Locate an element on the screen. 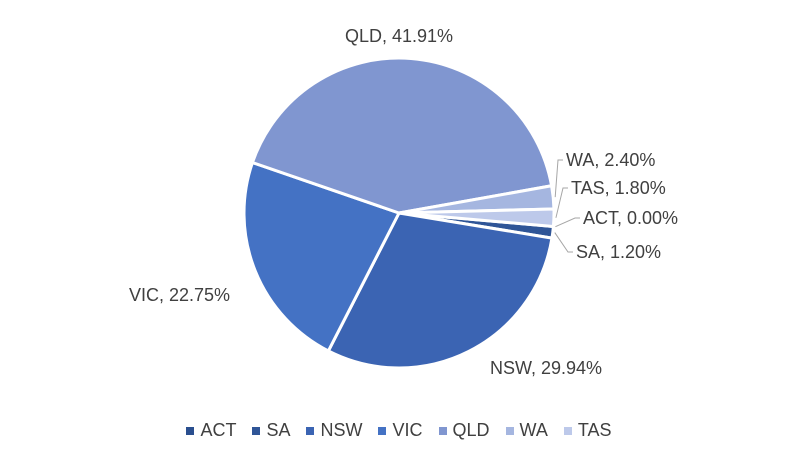 Image resolution: width=798 pixels, height=464 pixels. pie-slice-vic is located at coordinates (321, 257).